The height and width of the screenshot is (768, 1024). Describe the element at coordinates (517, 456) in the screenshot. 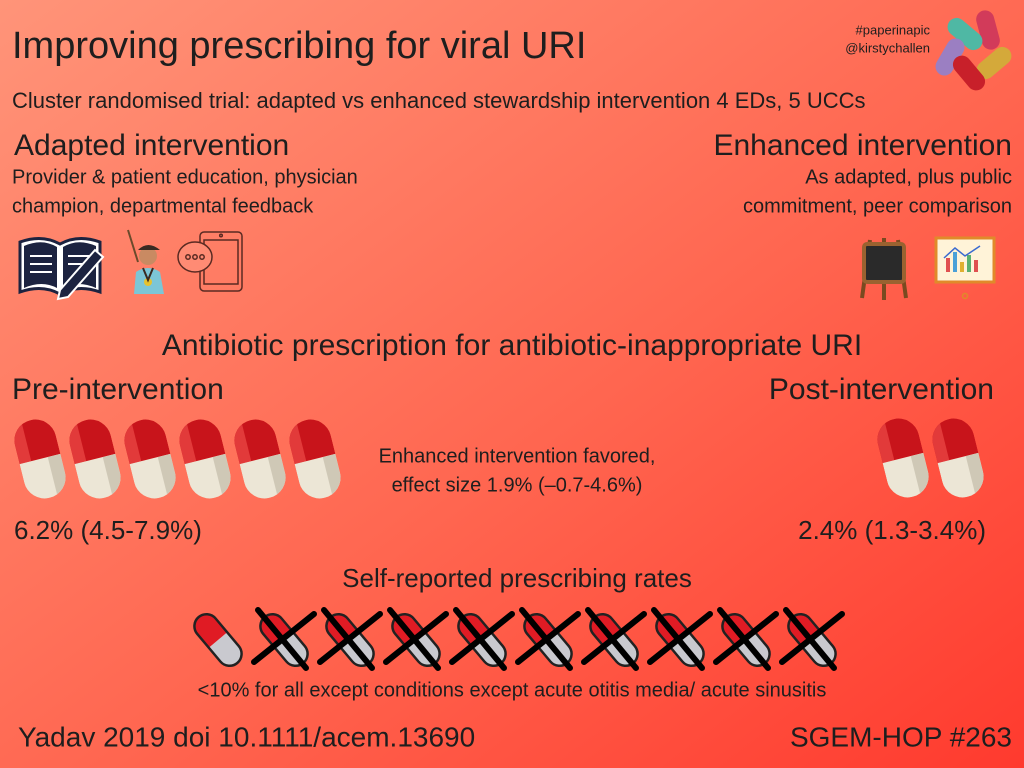

I see `effect-line: Enhanced intervention favored,` at that location.